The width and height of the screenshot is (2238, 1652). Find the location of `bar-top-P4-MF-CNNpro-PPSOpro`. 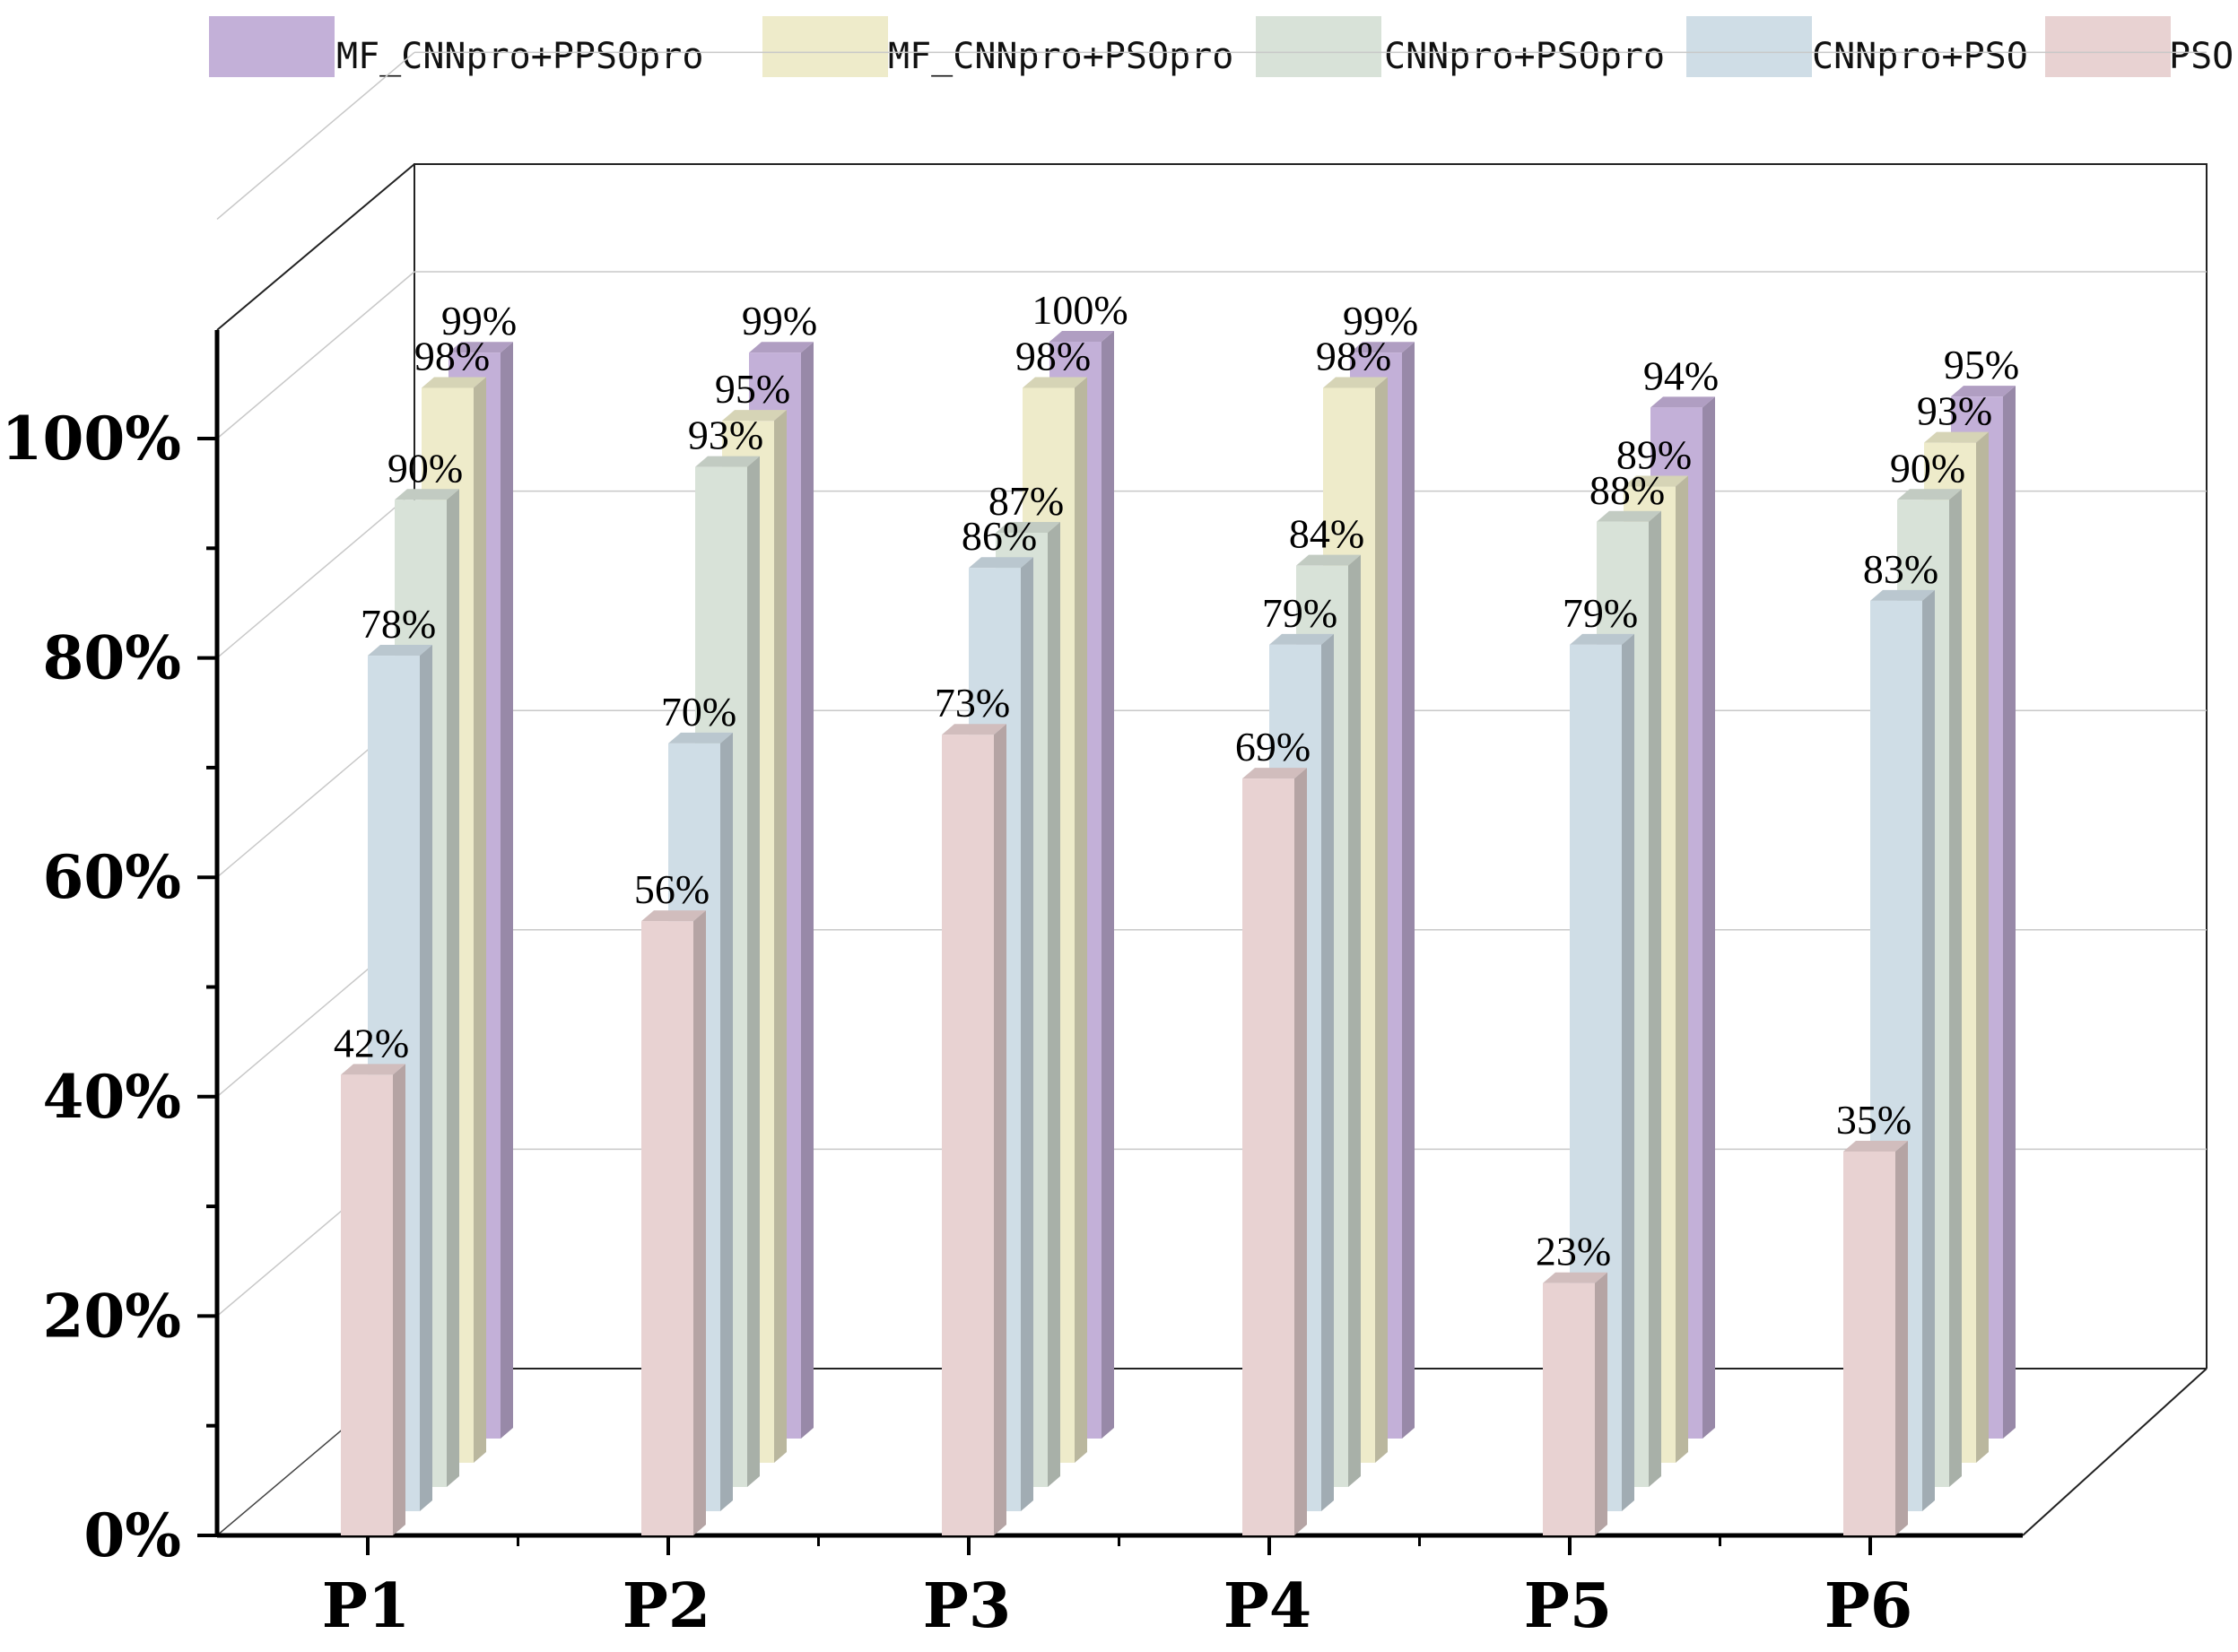

bar-top-P4-MF-CNNpro-PPSOpro is located at coordinates (1382, 347).